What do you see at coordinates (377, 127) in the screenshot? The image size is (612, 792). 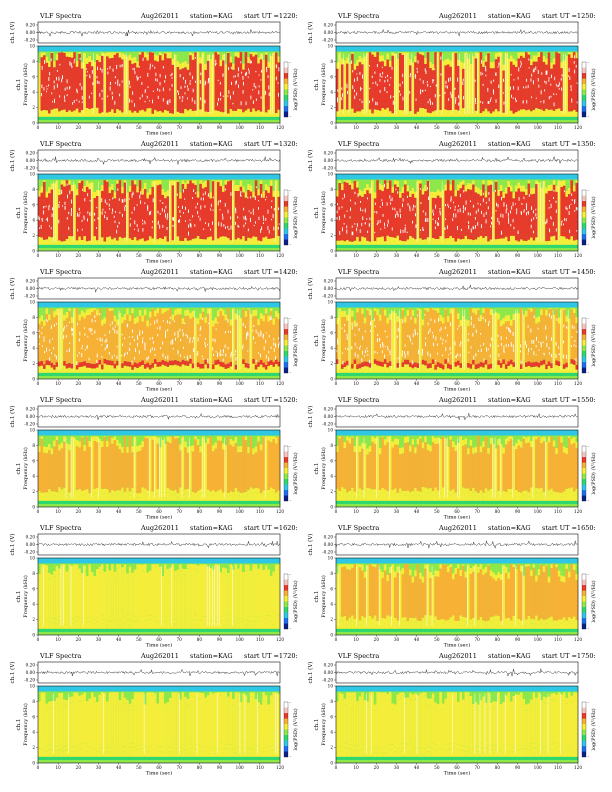 I see `x-tick-label: 20` at bounding box center [377, 127].